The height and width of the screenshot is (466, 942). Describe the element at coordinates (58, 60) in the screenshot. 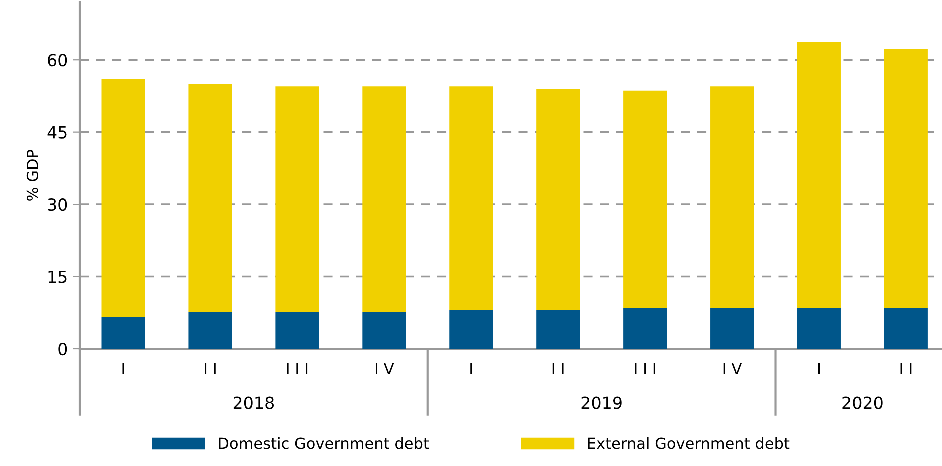

I see `y-tick-label: 60` at that location.